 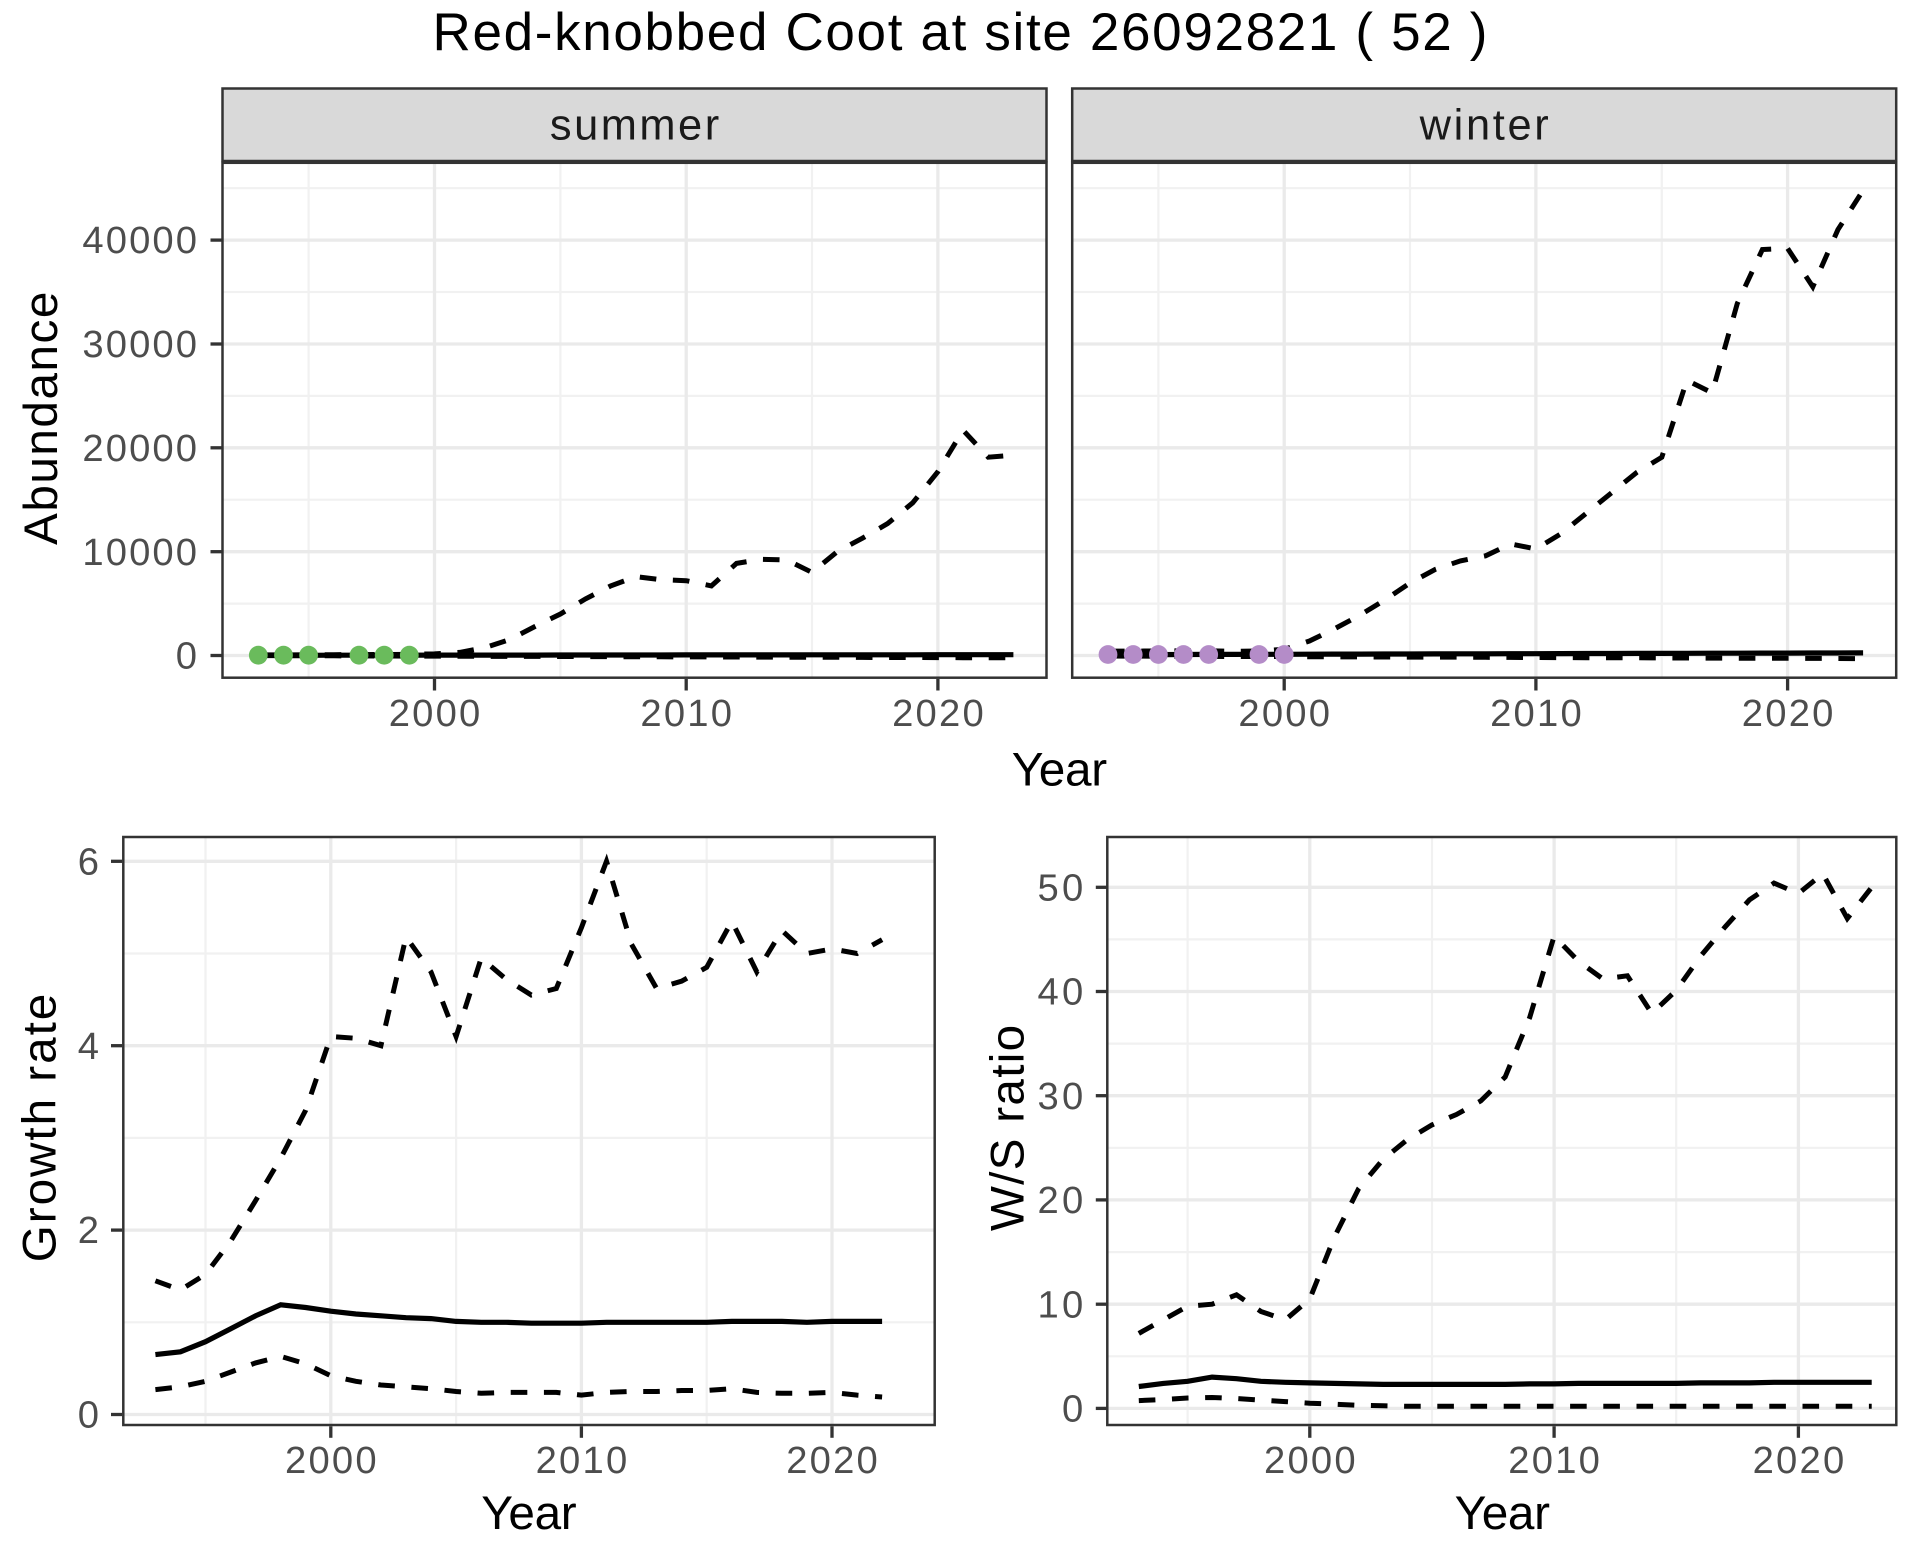 What do you see at coordinates (634, 125) in the screenshot?
I see `svg-text: summer` at bounding box center [634, 125].